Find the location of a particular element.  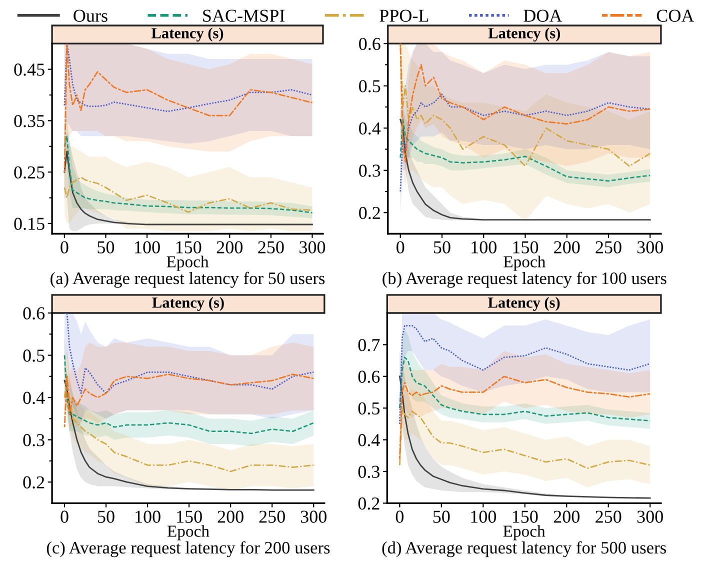

y-tick-label: 0.35 is located at coordinates (29, 121).